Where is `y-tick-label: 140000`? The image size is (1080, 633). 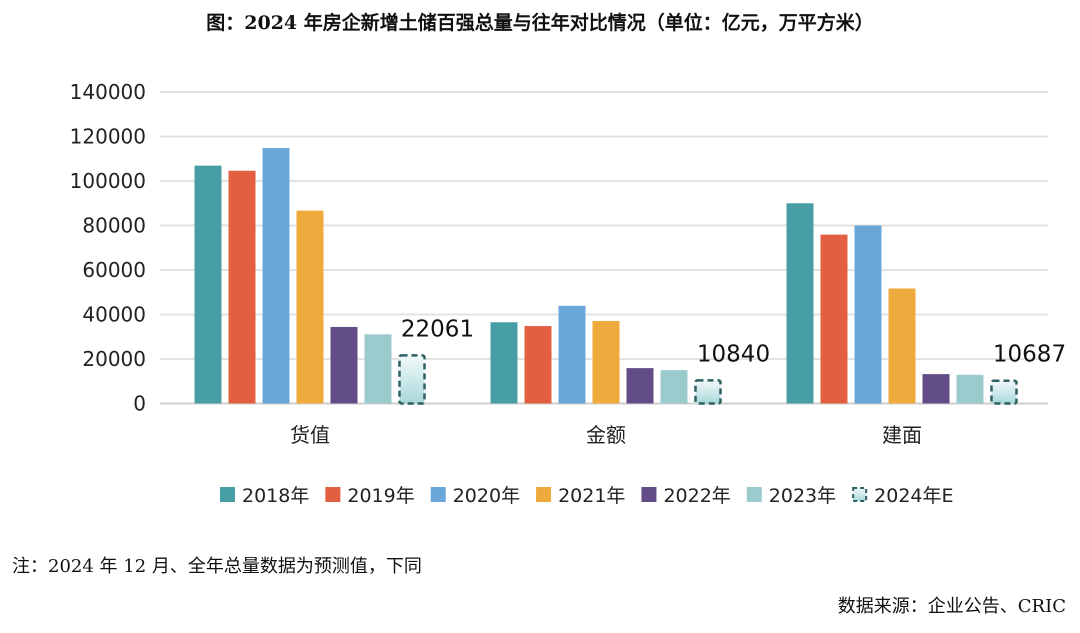
y-tick-label: 140000 is located at coordinates (108, 92).